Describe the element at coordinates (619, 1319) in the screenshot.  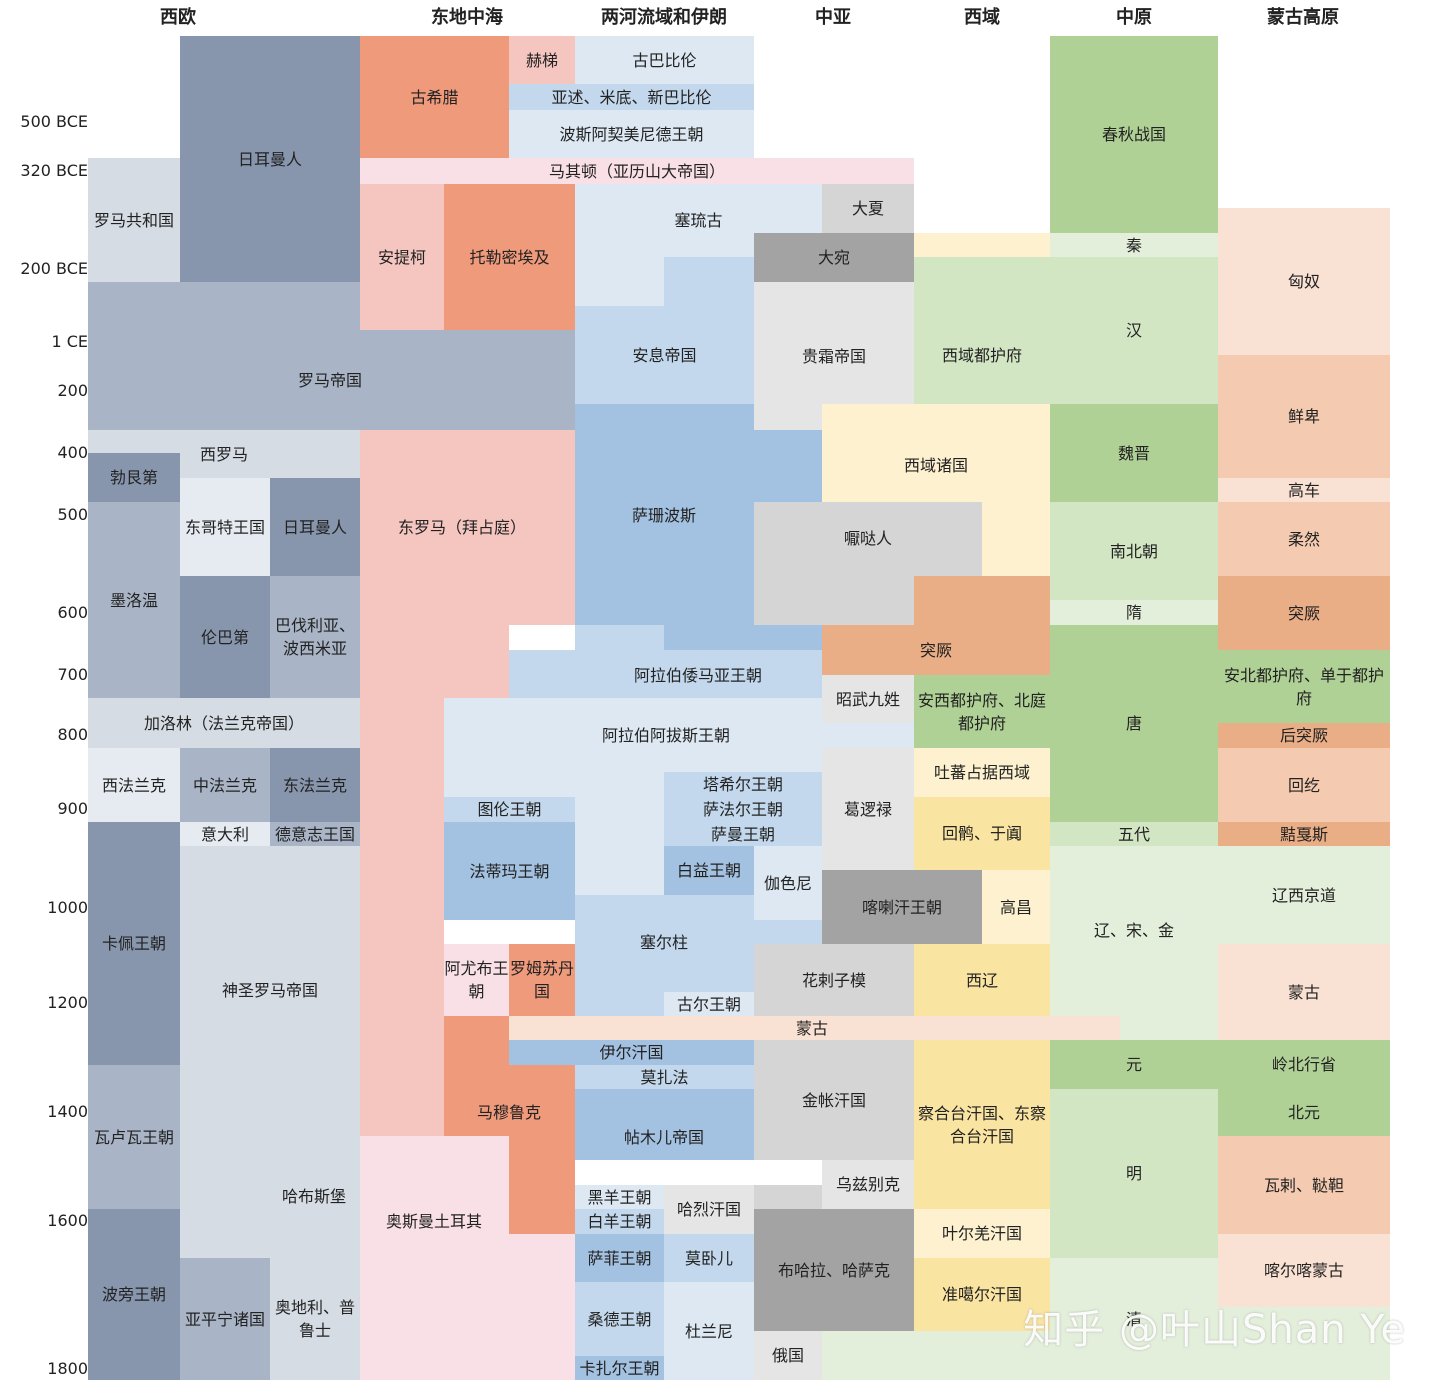
I see `polity-cell: 桑德王朝` at that location.